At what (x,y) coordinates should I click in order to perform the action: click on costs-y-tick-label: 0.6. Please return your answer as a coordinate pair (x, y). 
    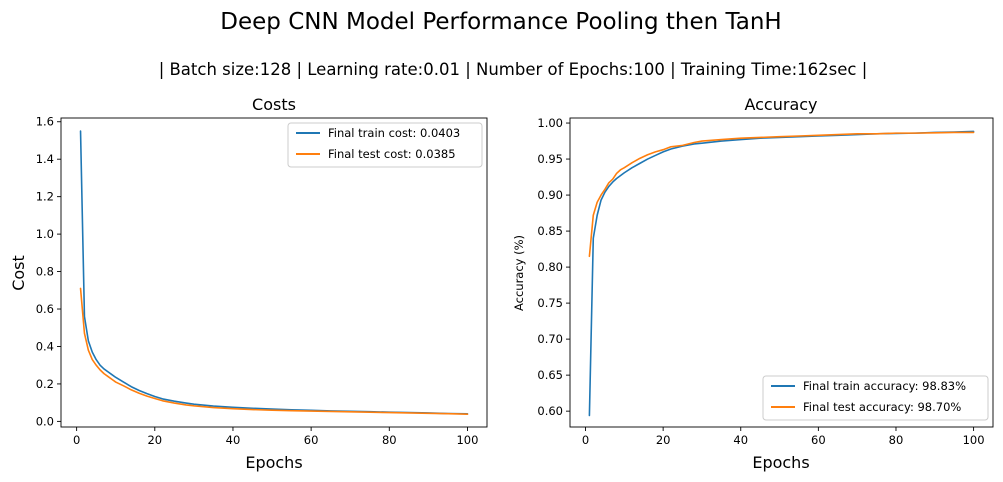
    Looking at the image, I should click on (45, 309).